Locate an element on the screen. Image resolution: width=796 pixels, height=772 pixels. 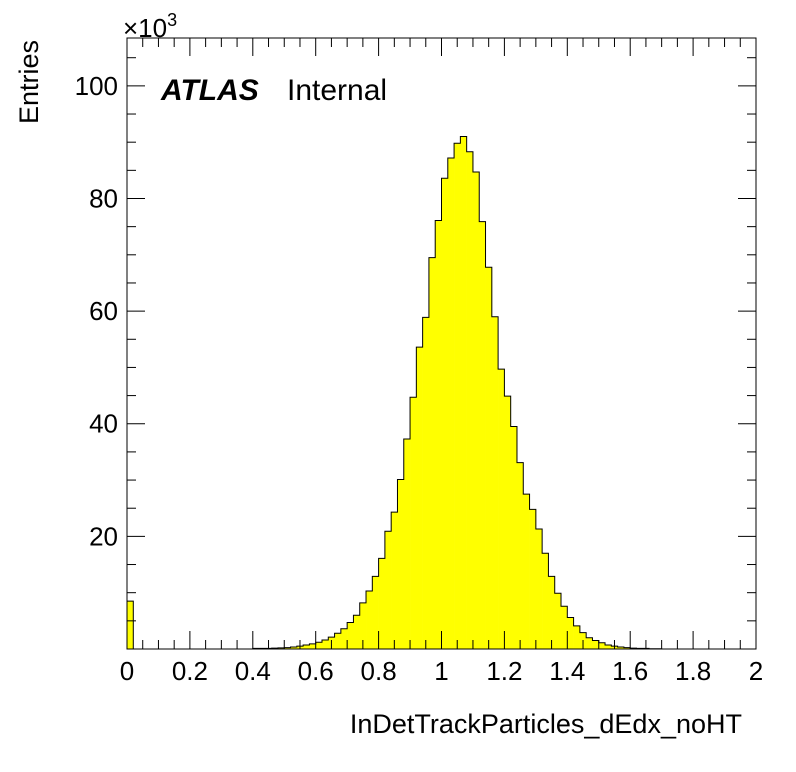
x-tick-label: 1.8 is located at coordinates (693, 671).